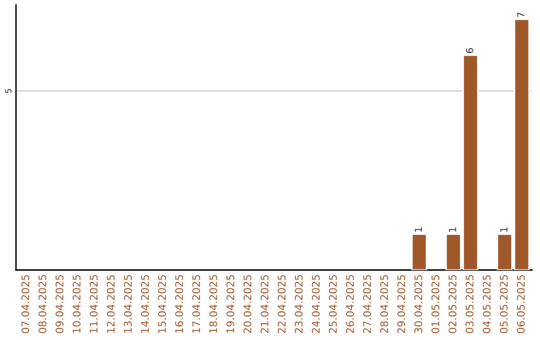 This screenshot has width=540, height=340. Describe the element at coordinates (248, 304) in the screenshot. I see `x-tick-label: 20.04.2025` at that location.